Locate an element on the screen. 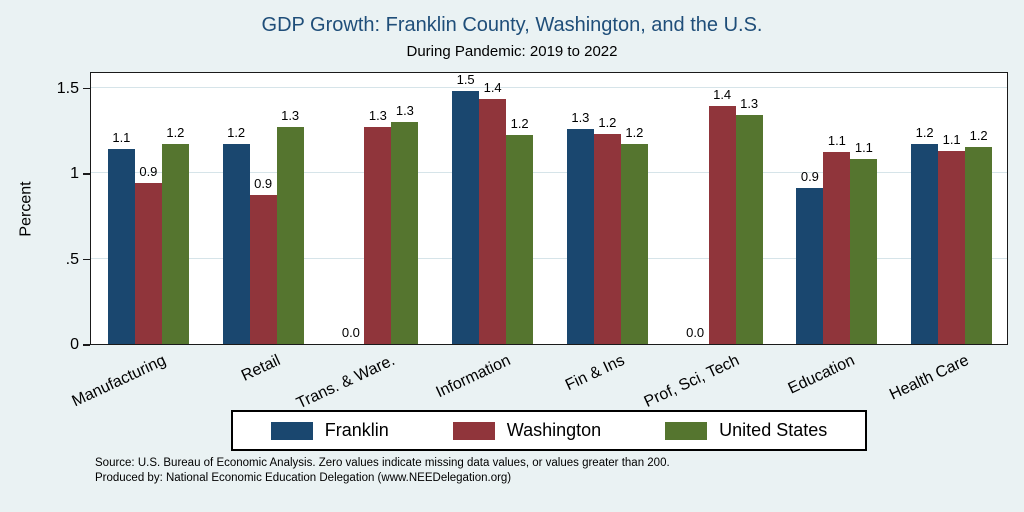 The height and width of the screenshot is (512, 1024). bar-united-states-health-care is located at coordinates (979, 245).